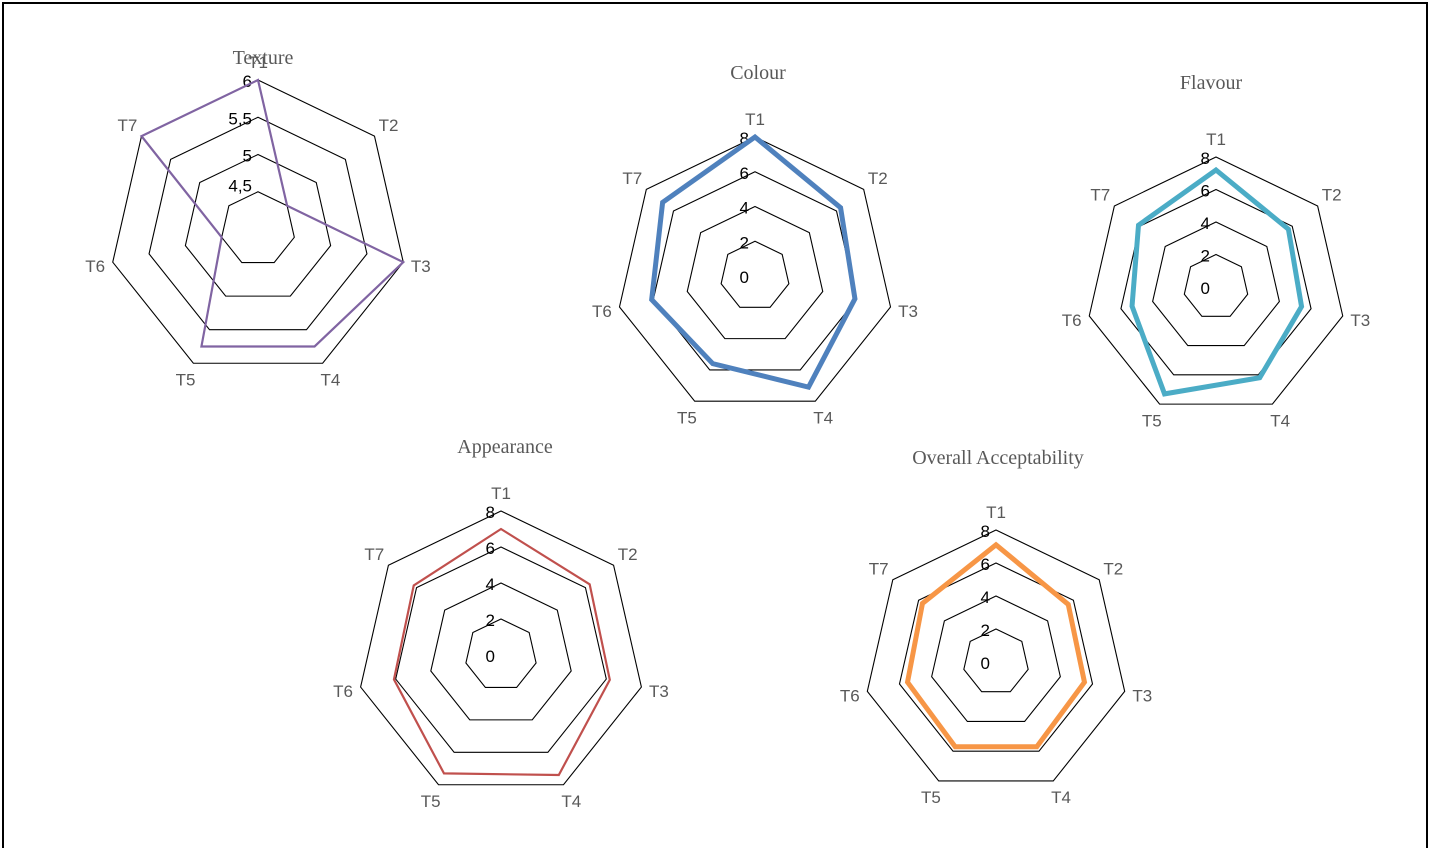 The width and height of the screenshot is (1431, 848). What do you see at coordinates (1211, 83) in the screenshot?
I see `flavour-title: Flavour` at bounding box center [1211, 83].